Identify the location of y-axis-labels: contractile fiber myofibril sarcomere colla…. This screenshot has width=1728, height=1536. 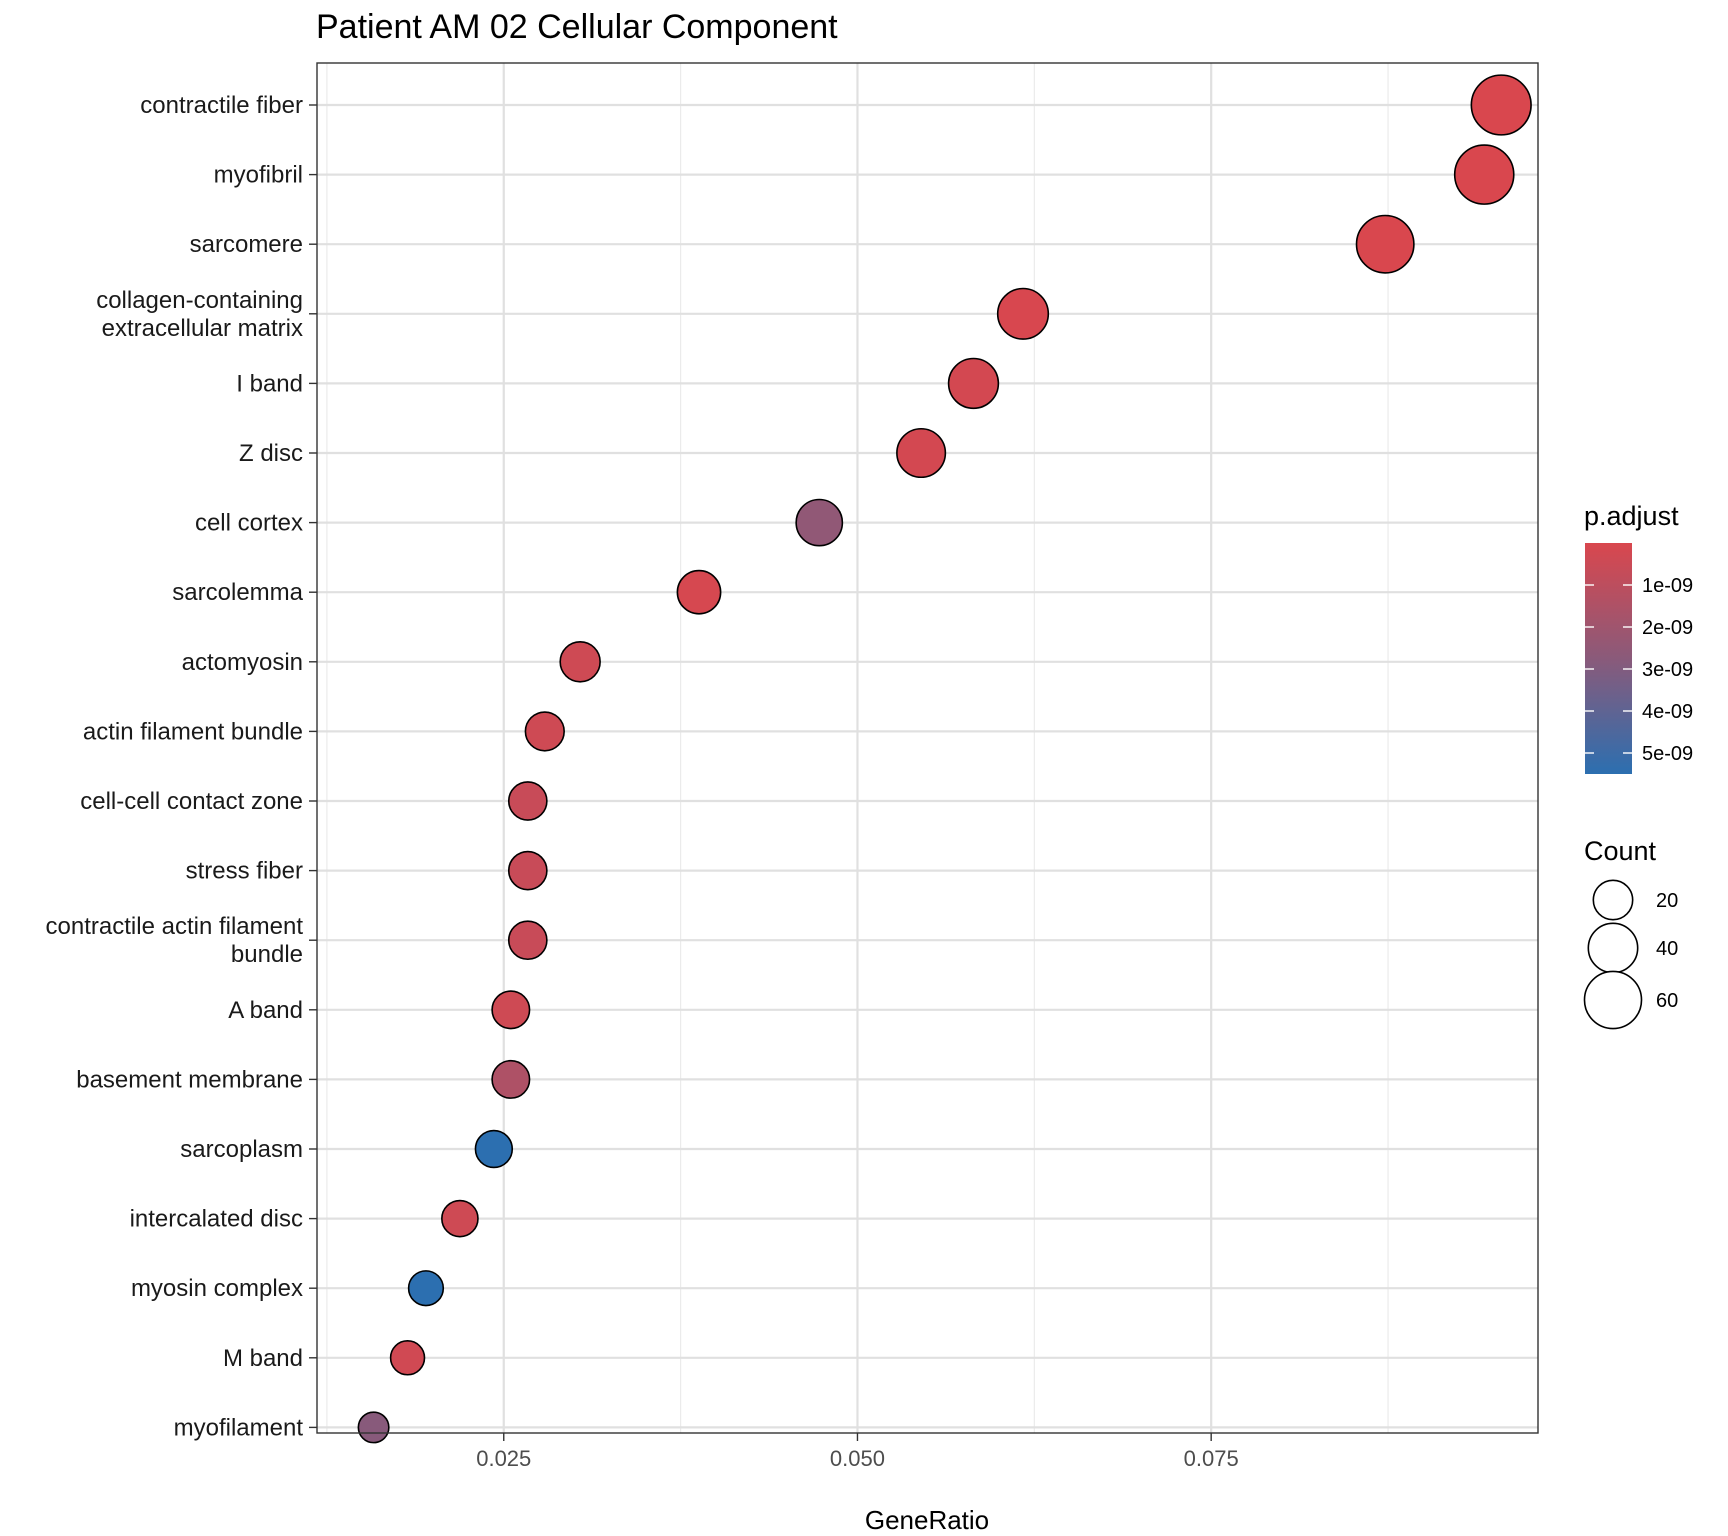
(181, 766).